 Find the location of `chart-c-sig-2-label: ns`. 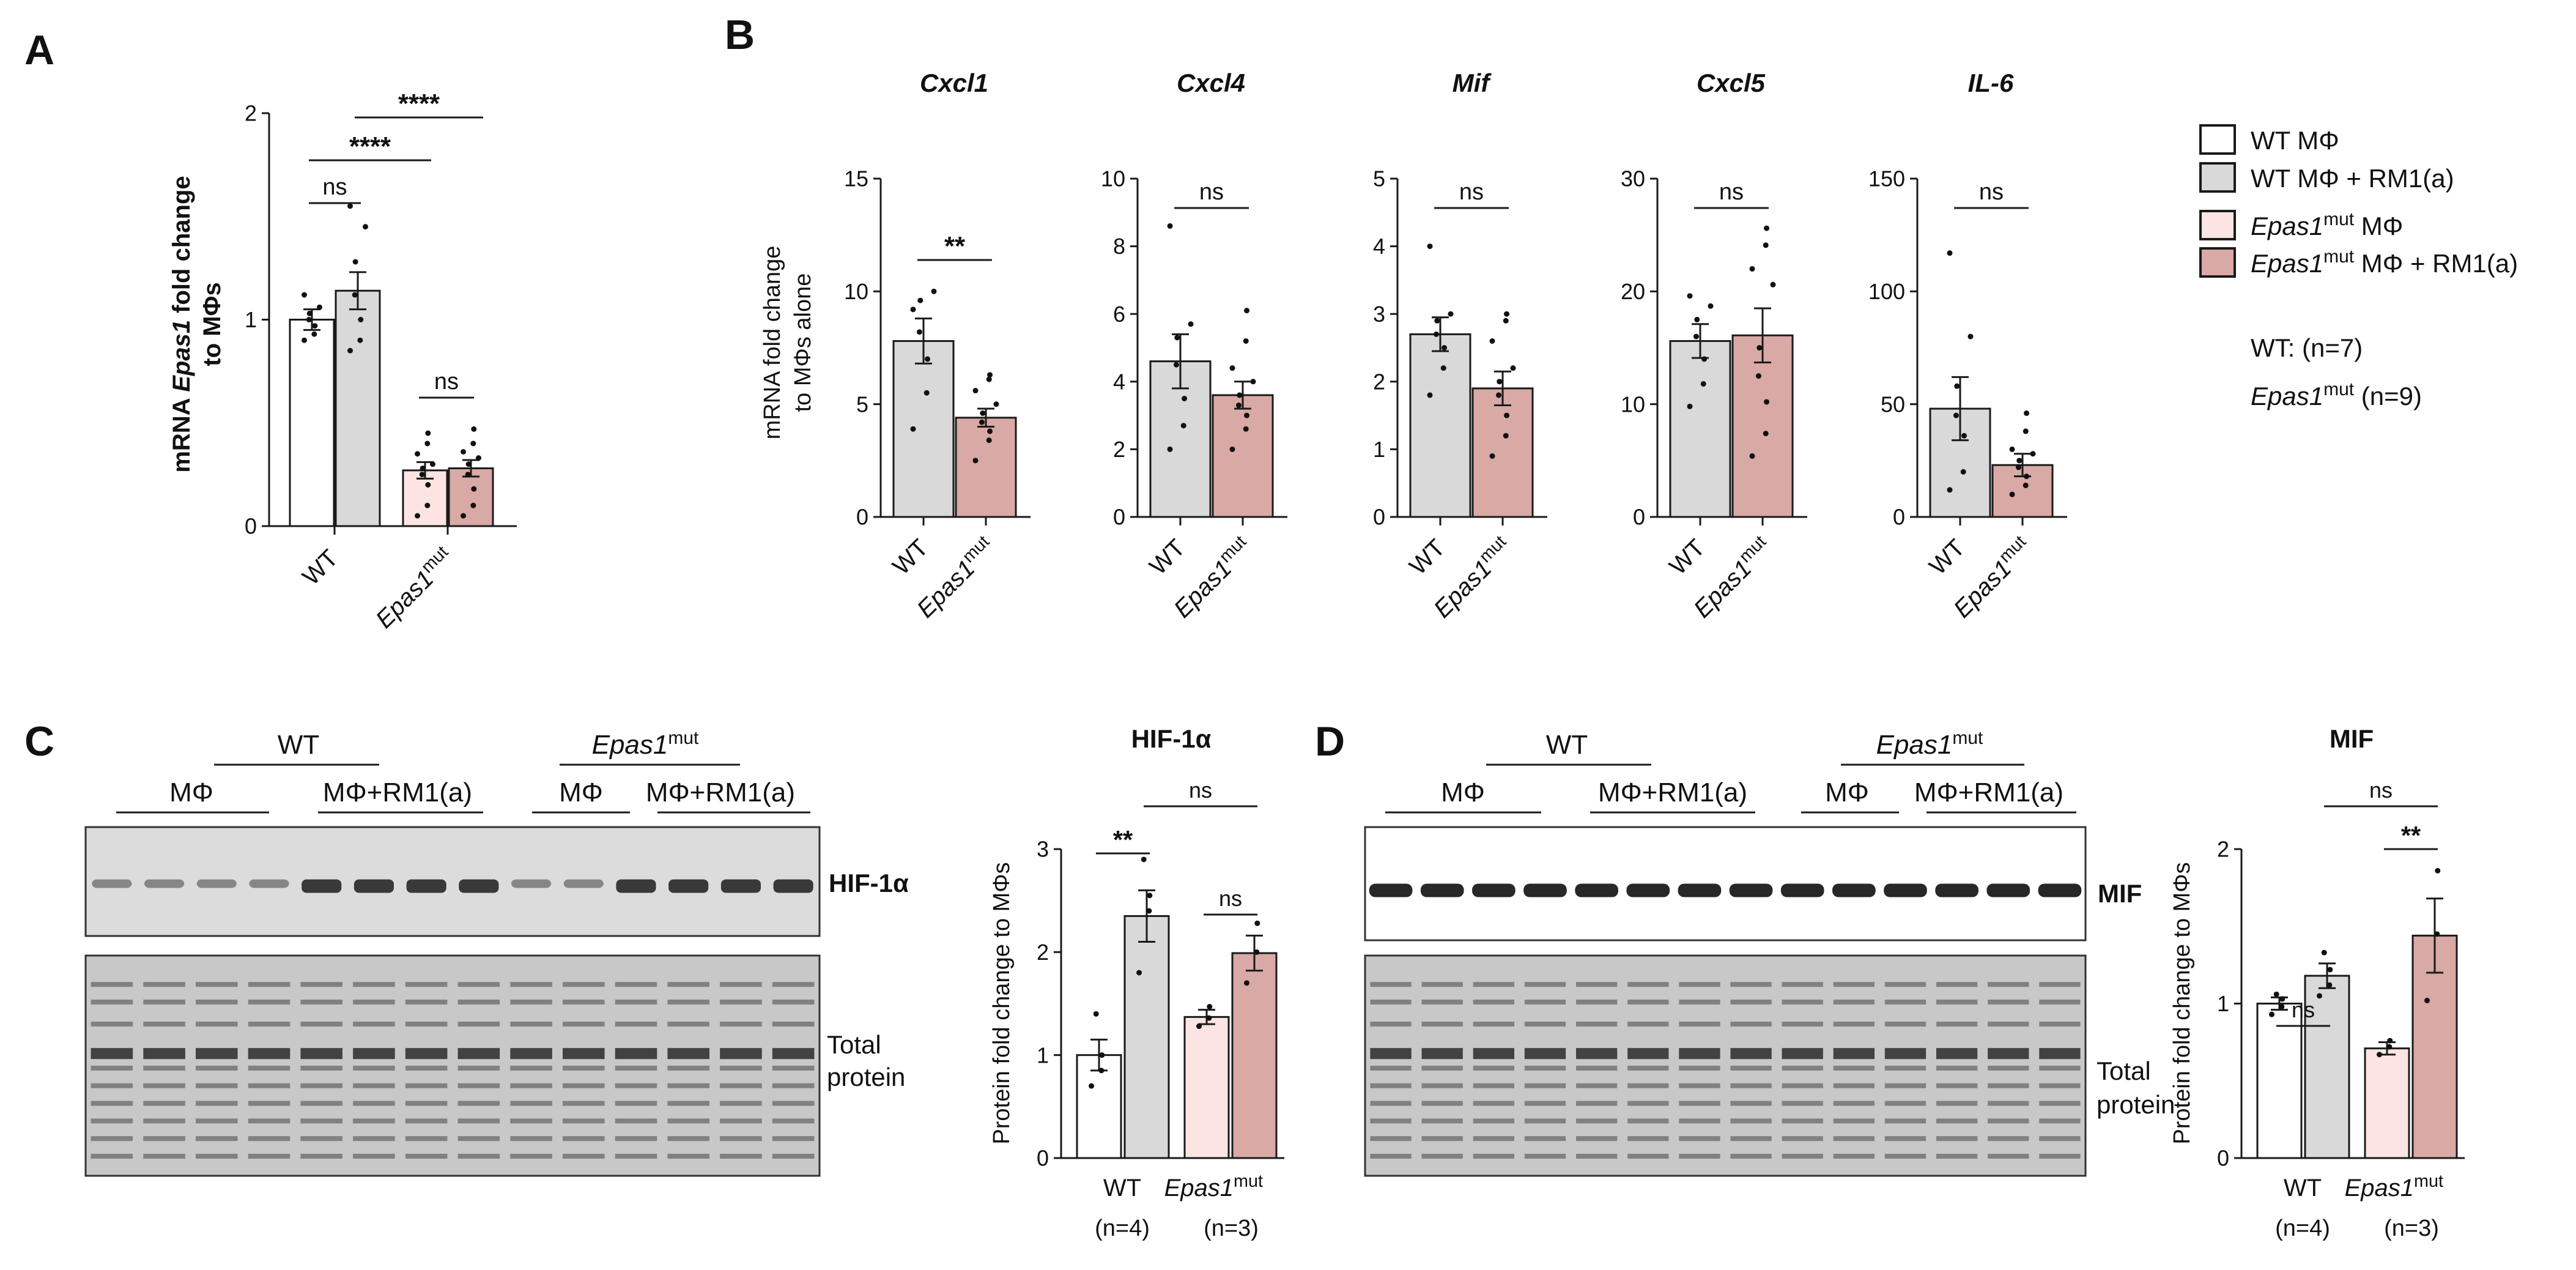

chart-c-sig-2-label: ns is located at coordinates (1230, 898).